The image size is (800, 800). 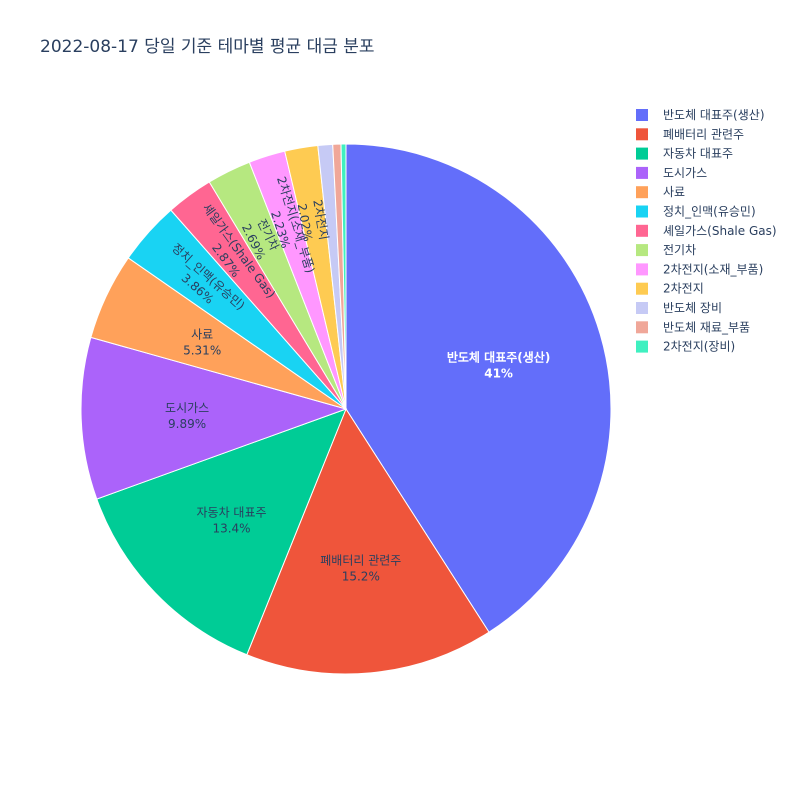 I want to click on slice-label: 폐배터리 관련주 15.2%, so click(x=360, y=568).